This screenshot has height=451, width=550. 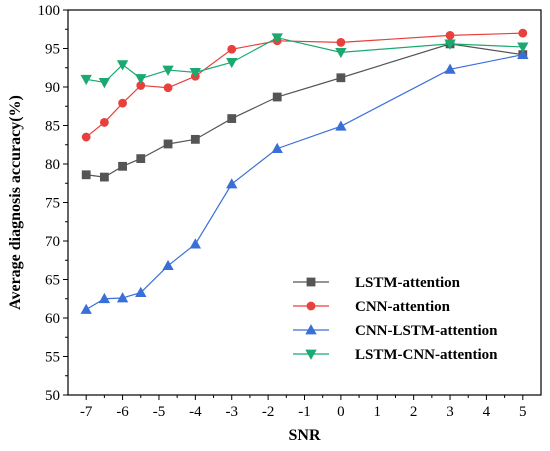 What do you see at coordinates (52, 165) in the screenshot?
I see `y-tick-label: 80` at bounding box center [52, 165].